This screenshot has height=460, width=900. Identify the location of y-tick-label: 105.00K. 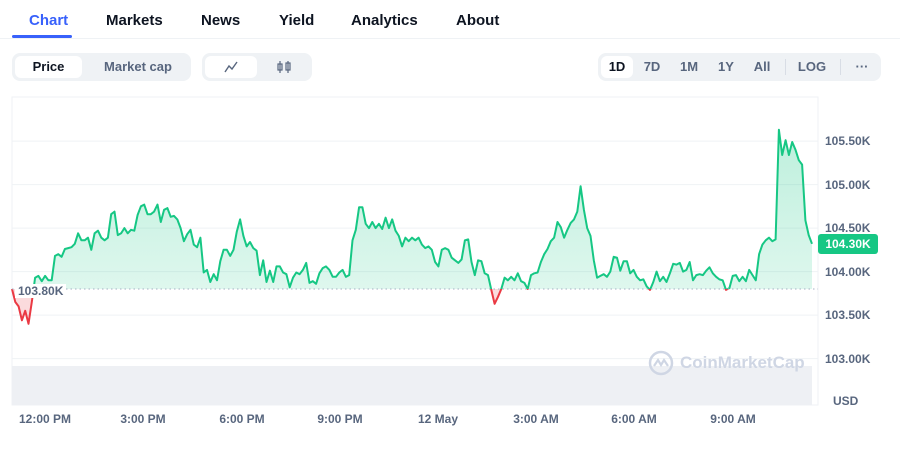
(848, 184).